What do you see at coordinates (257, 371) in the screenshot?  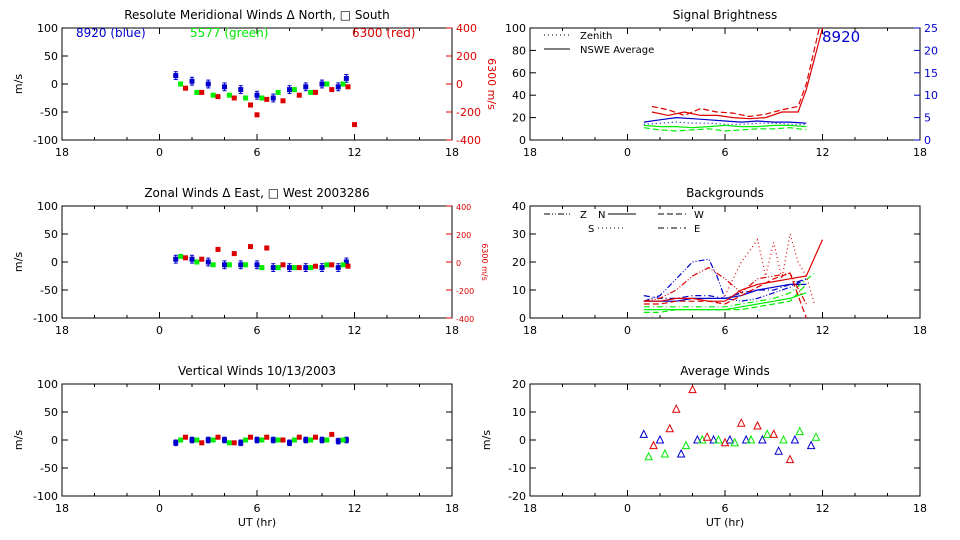 I see `chart-title: Vertical Winds 10/13/2003` at bounding box center [257, 371].